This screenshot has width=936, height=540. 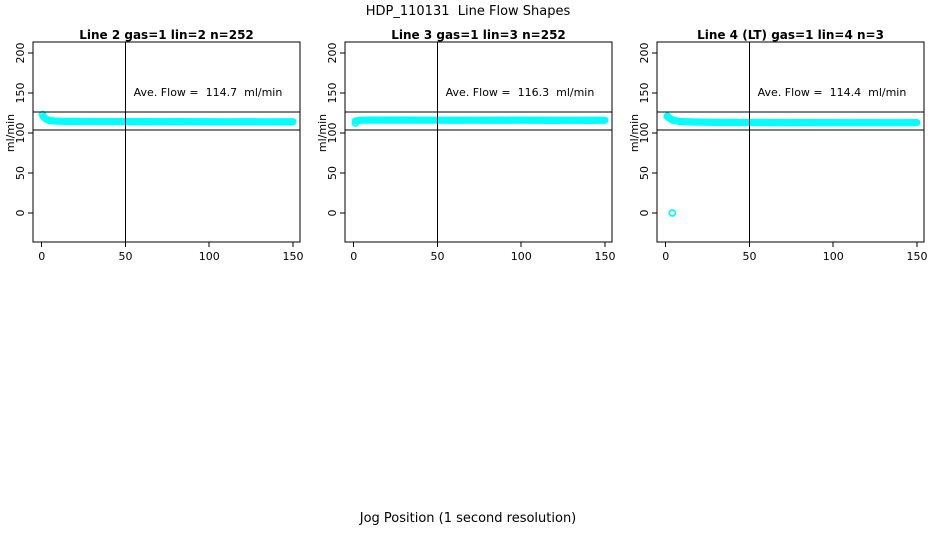 I want to click on figure-title: HDP_110131 Line Flow Shapes, so click(x=468, y=11).